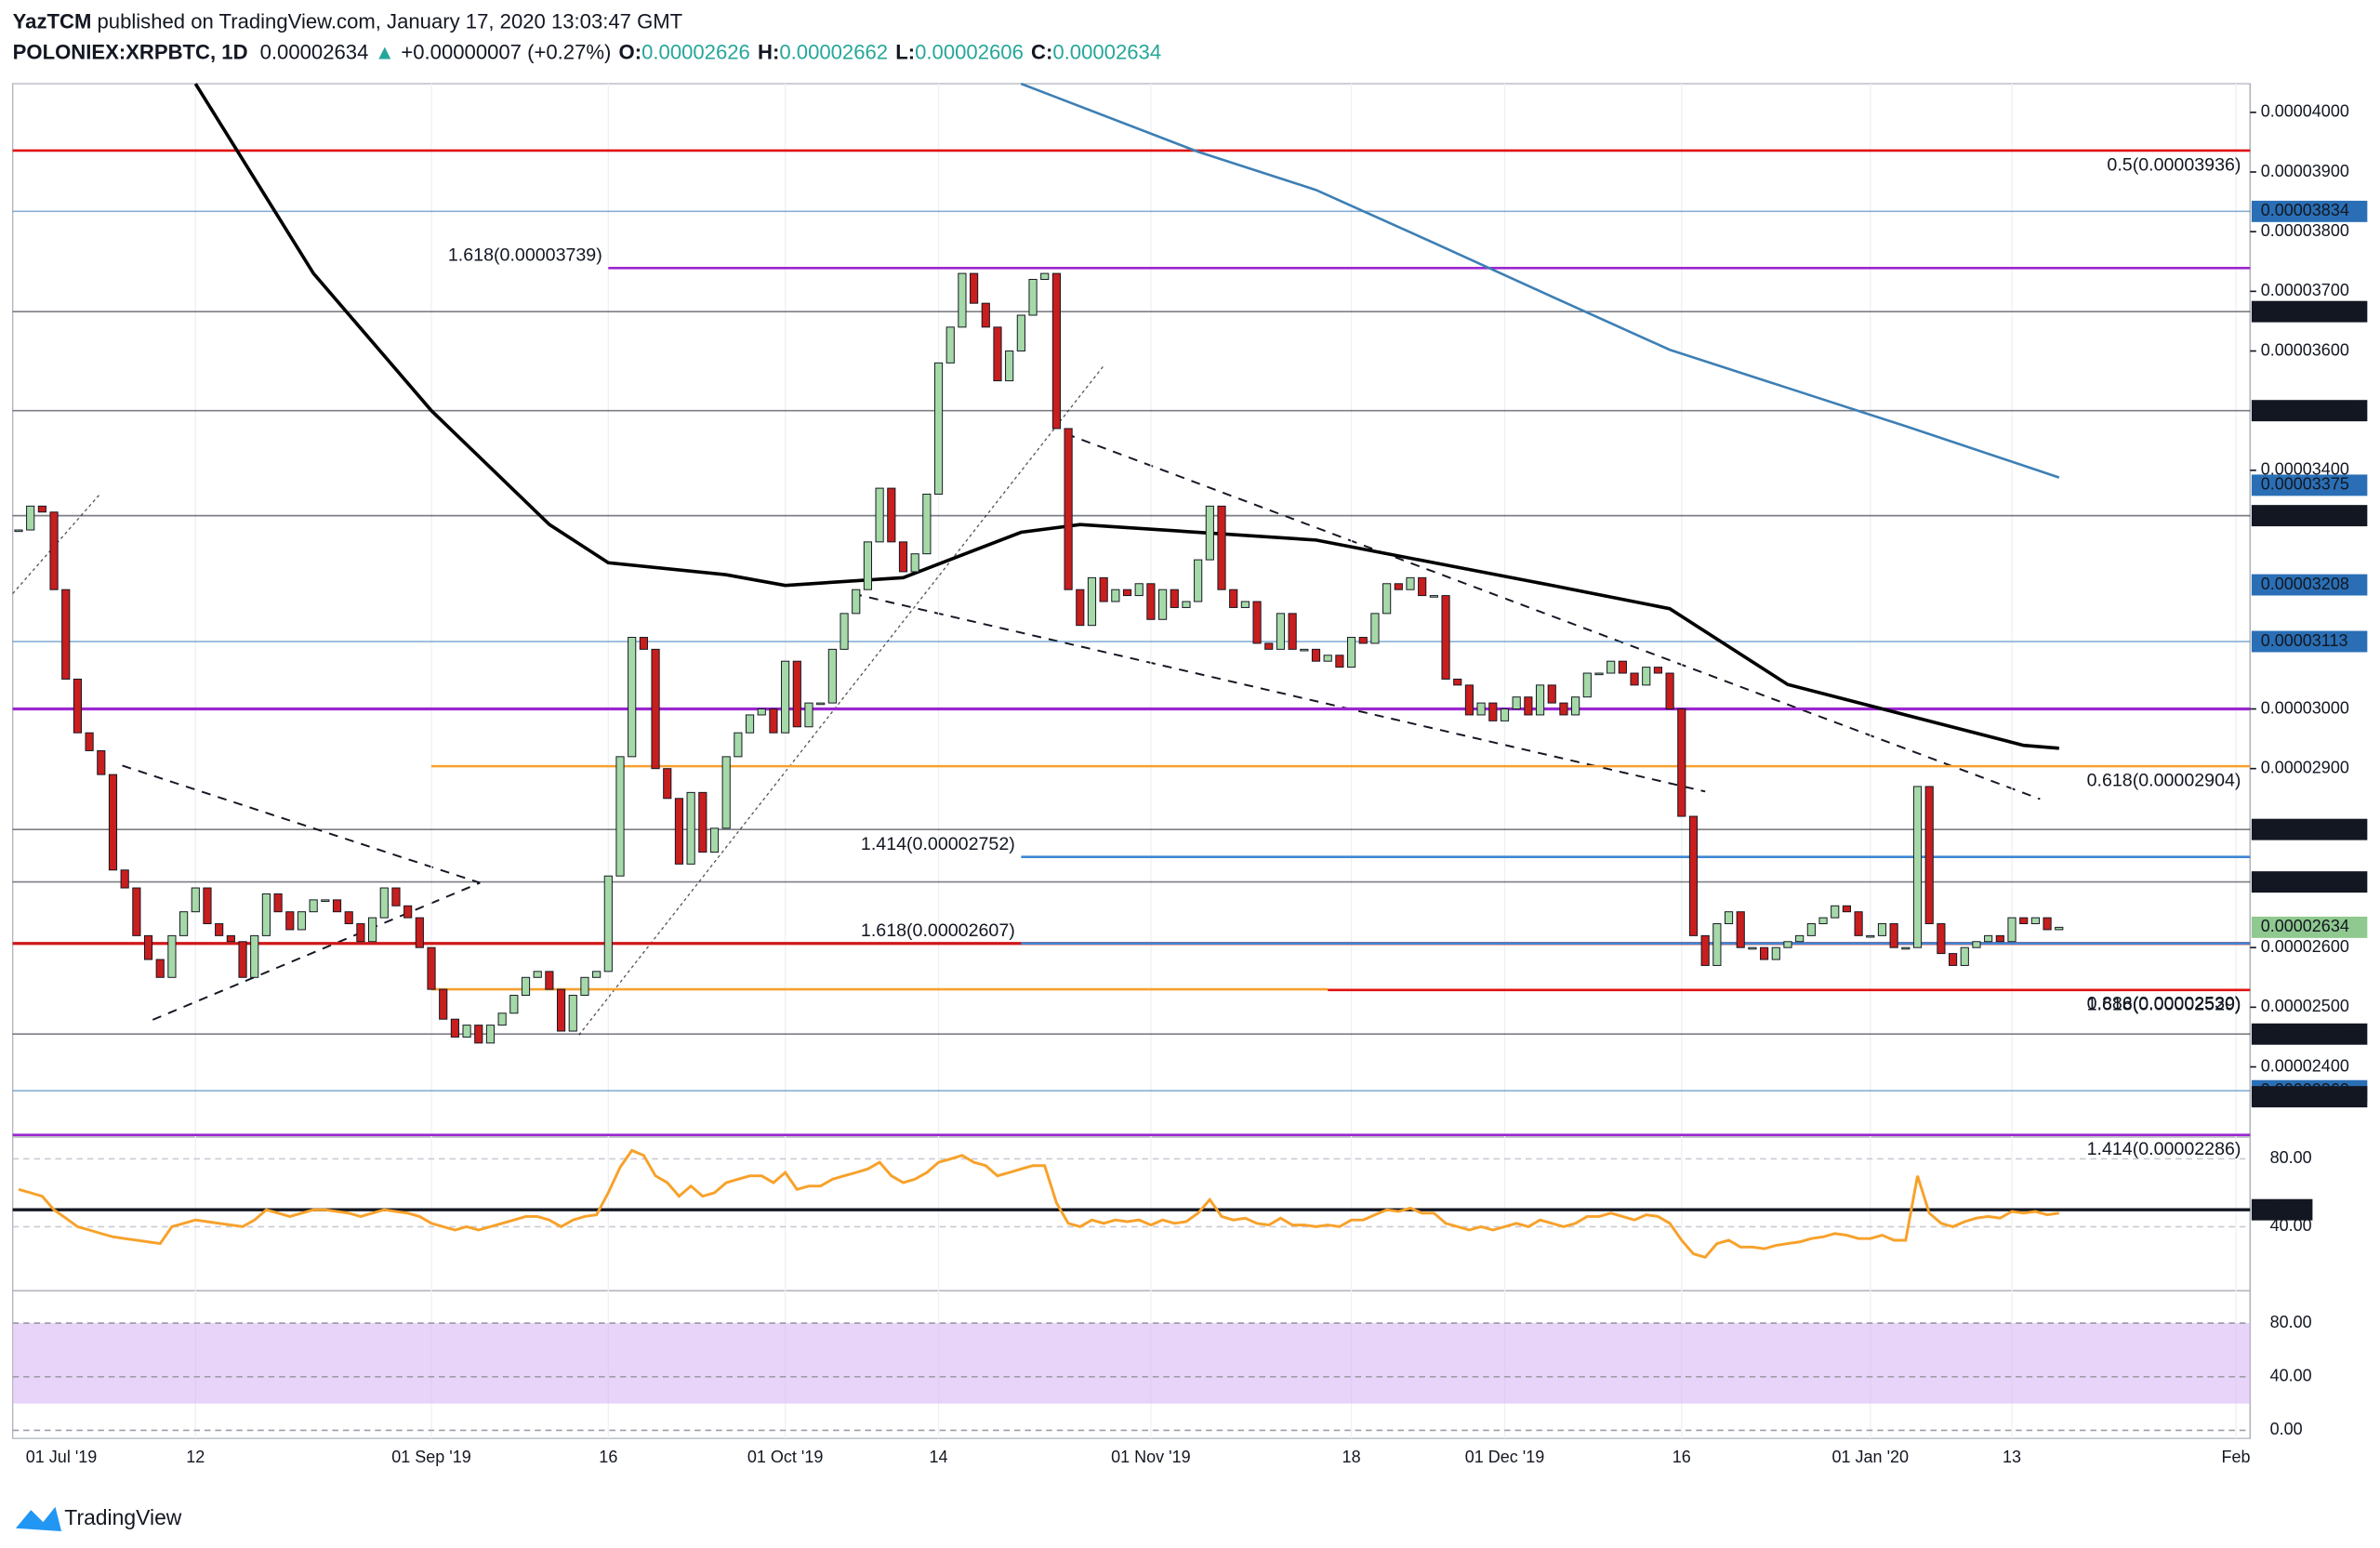 The image size is (2380, 1548). Describe the element at coordinates (695, 51) in the screenshot. I see `open: 0.00002626` at that location.